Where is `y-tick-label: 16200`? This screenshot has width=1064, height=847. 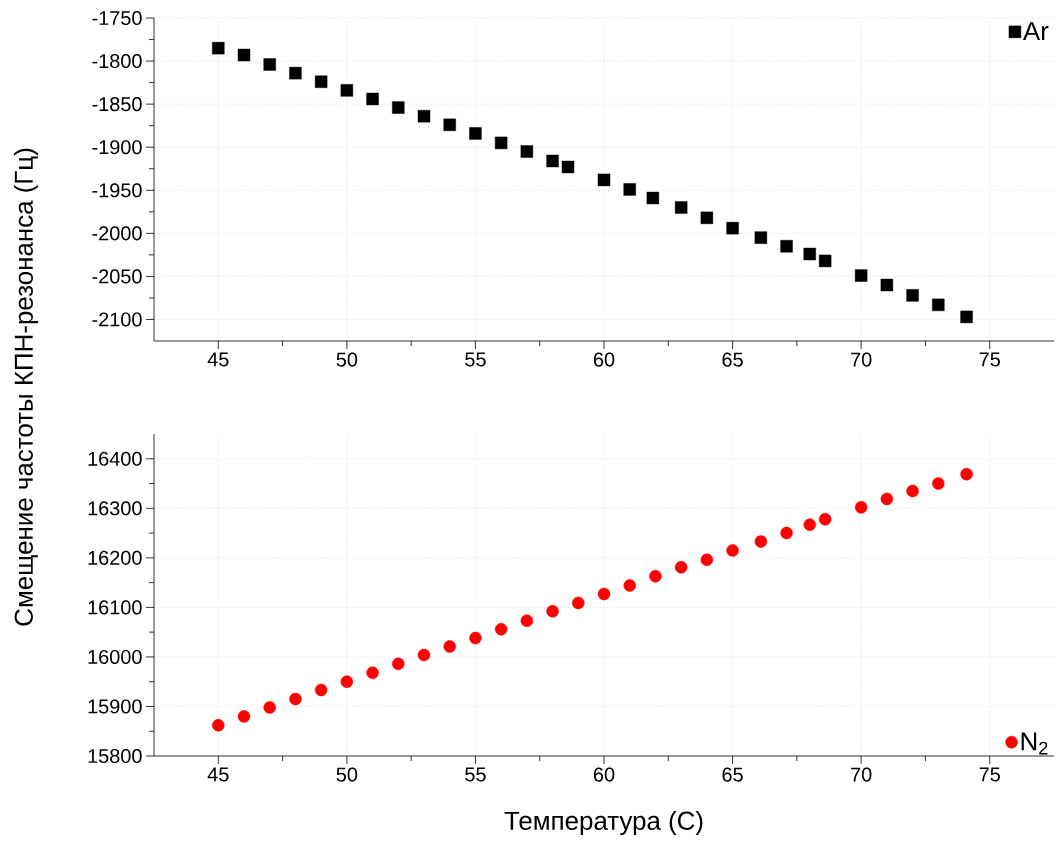 y-tick-label: 16200 is located at coordinates (115, 557).